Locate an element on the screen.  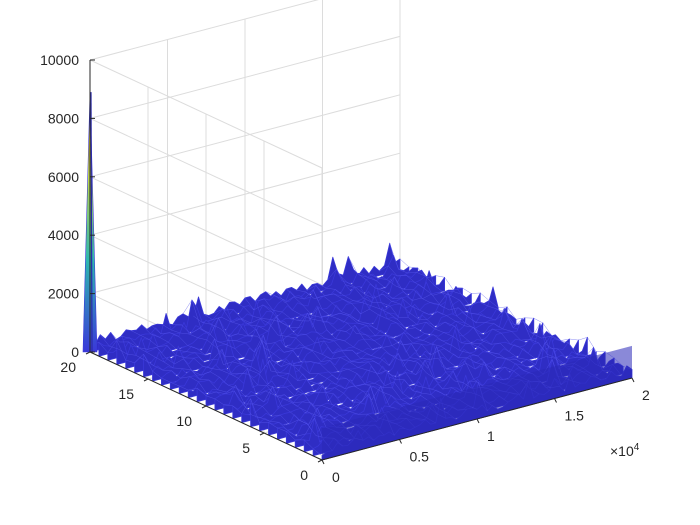
y-tick-label: 20 is located at coordinates (68, 367).